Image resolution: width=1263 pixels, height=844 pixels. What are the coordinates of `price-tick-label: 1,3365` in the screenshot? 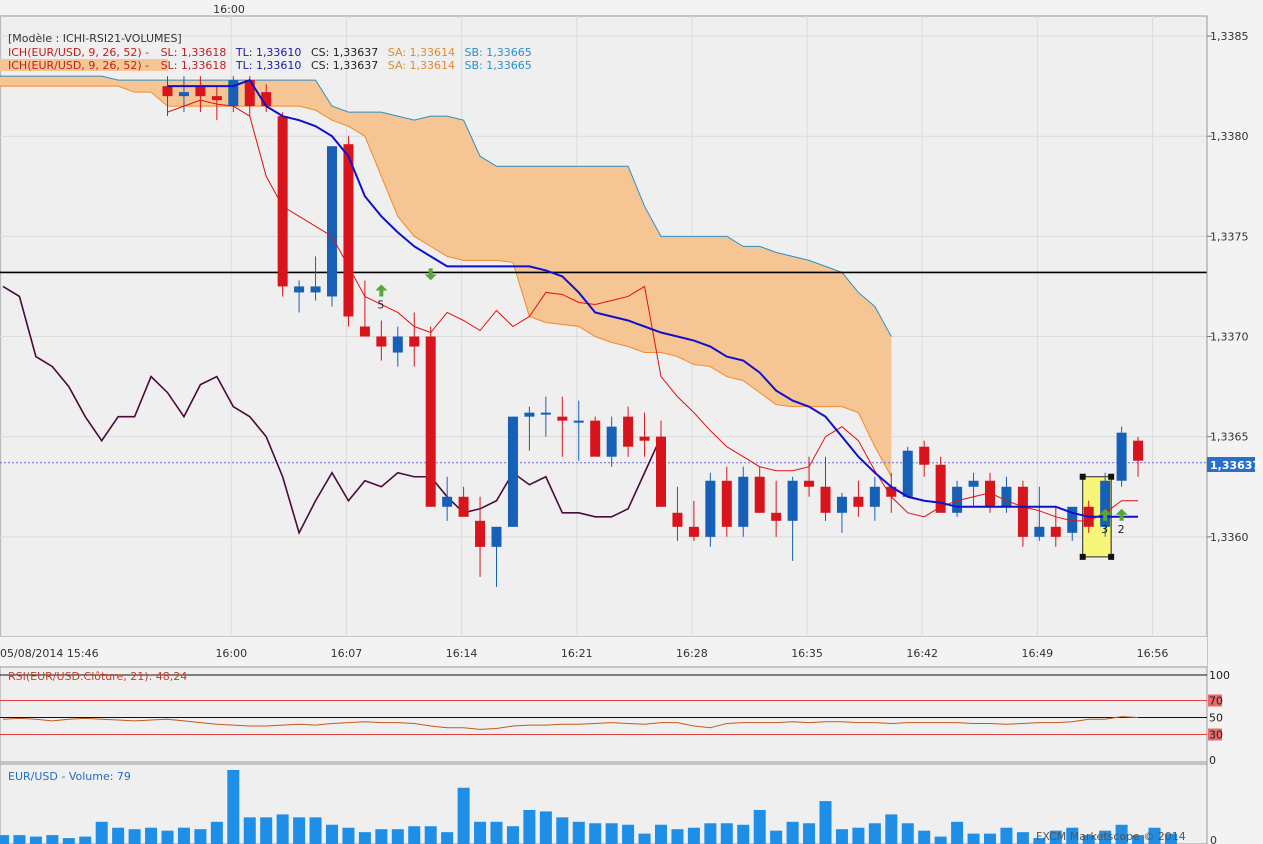 It's located at (1229, 437).